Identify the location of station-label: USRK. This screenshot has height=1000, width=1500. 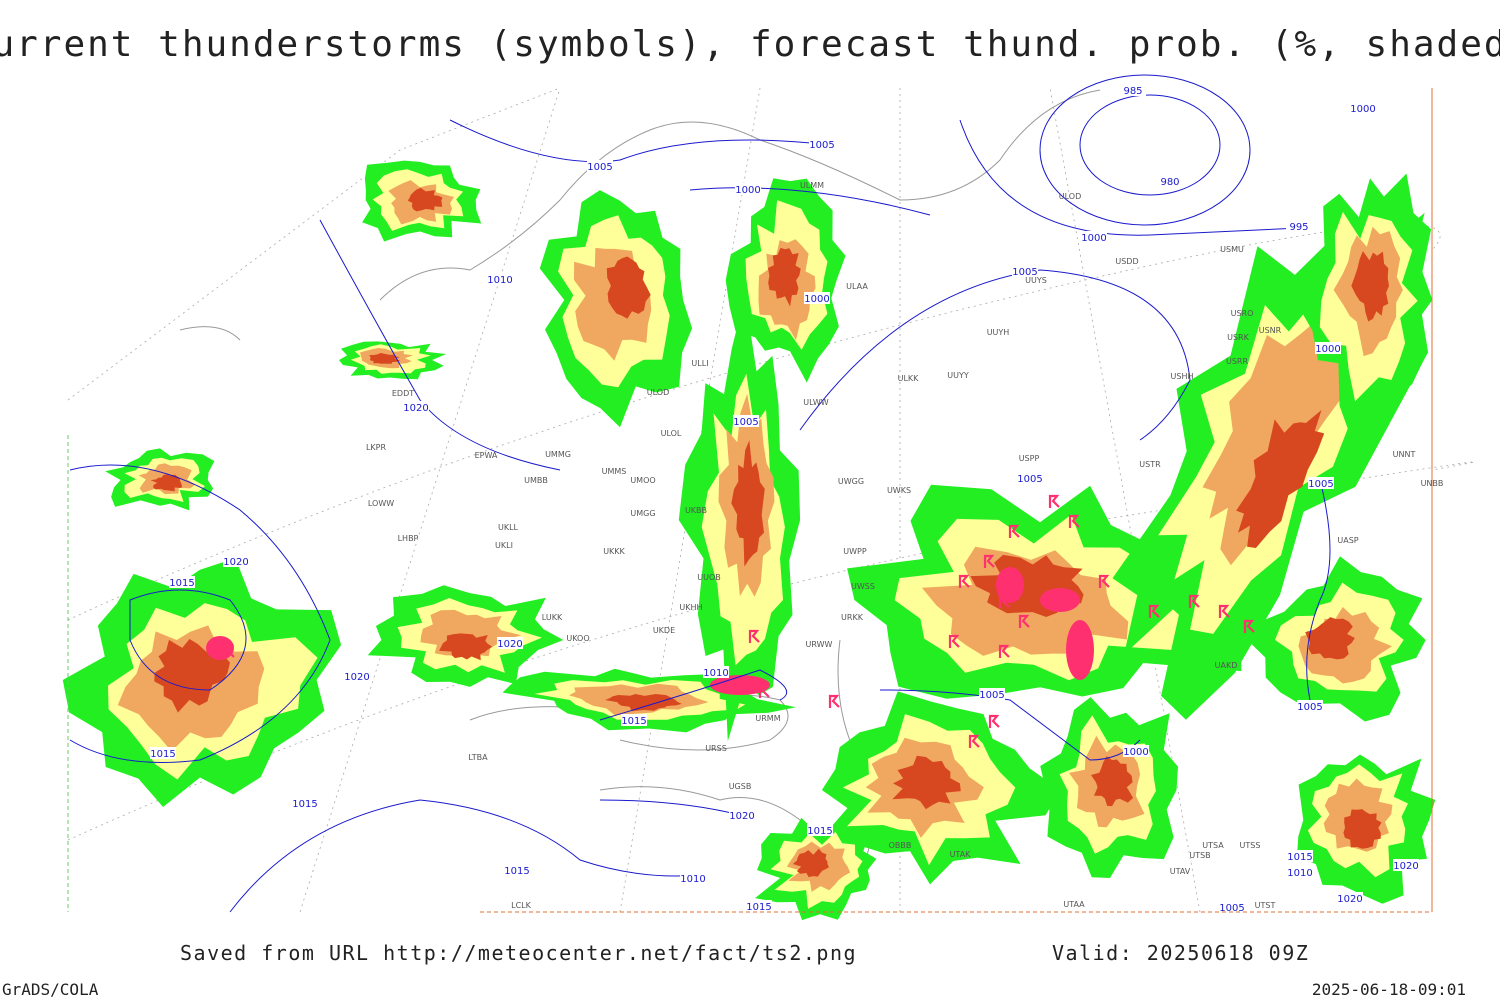
(1238, 337).